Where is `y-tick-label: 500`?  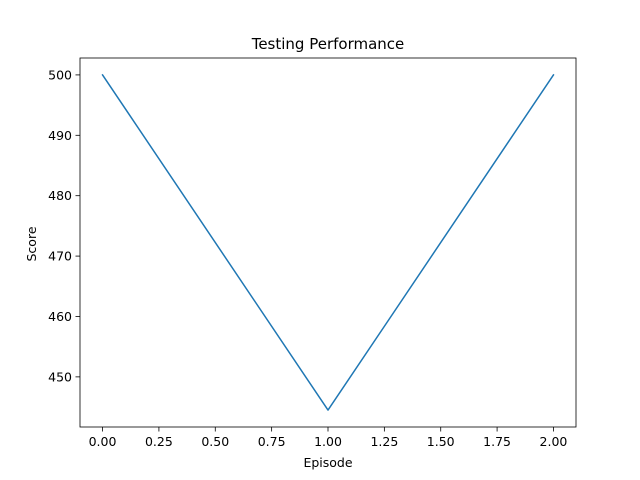 y-tick-label: 500 is located at coordinates (60, 74).